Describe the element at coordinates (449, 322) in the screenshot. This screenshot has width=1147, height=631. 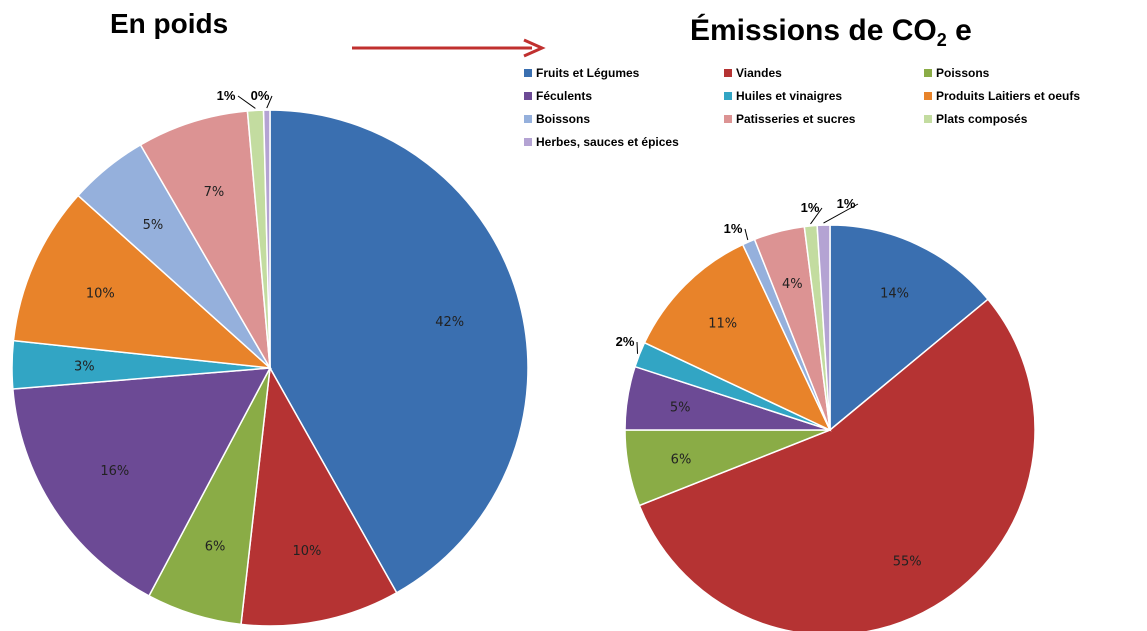
I see `slice-label: 42%` at that location.